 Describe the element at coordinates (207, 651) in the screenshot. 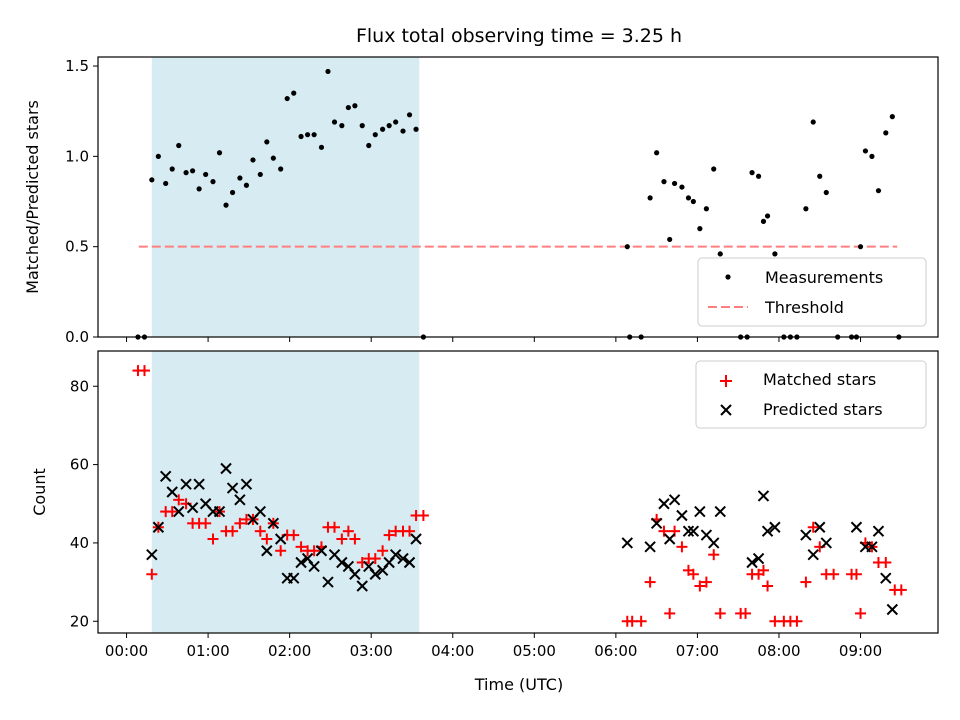

I see `x-tick-label: 01:00` at that location.